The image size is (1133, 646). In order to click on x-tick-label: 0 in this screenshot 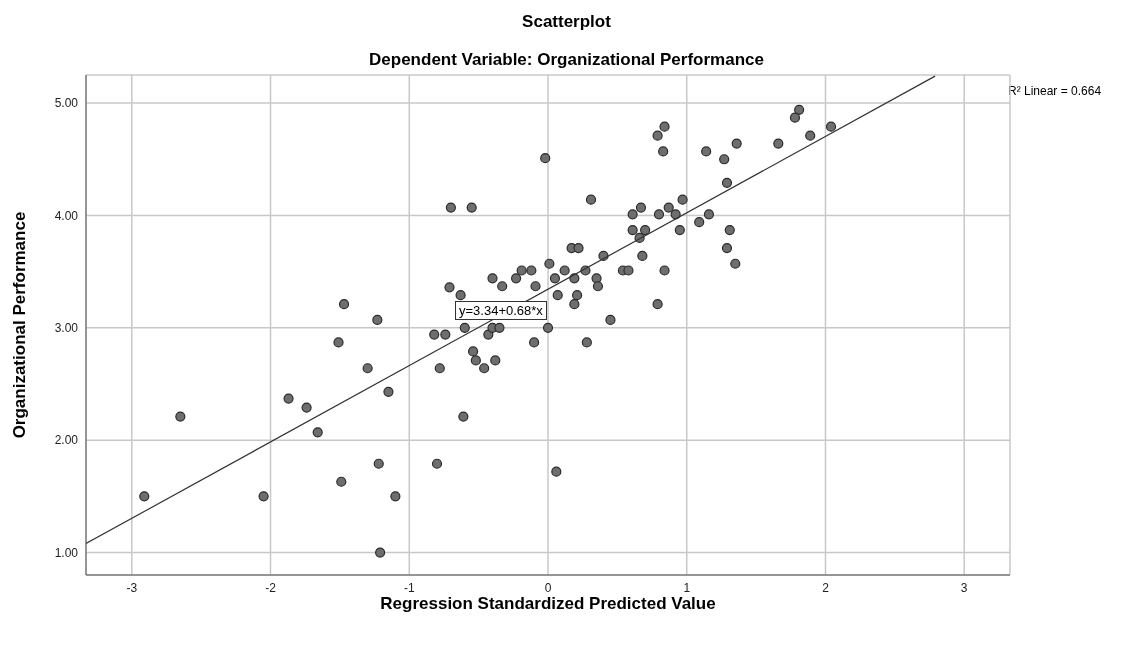, I will do `click(548, 587)`.